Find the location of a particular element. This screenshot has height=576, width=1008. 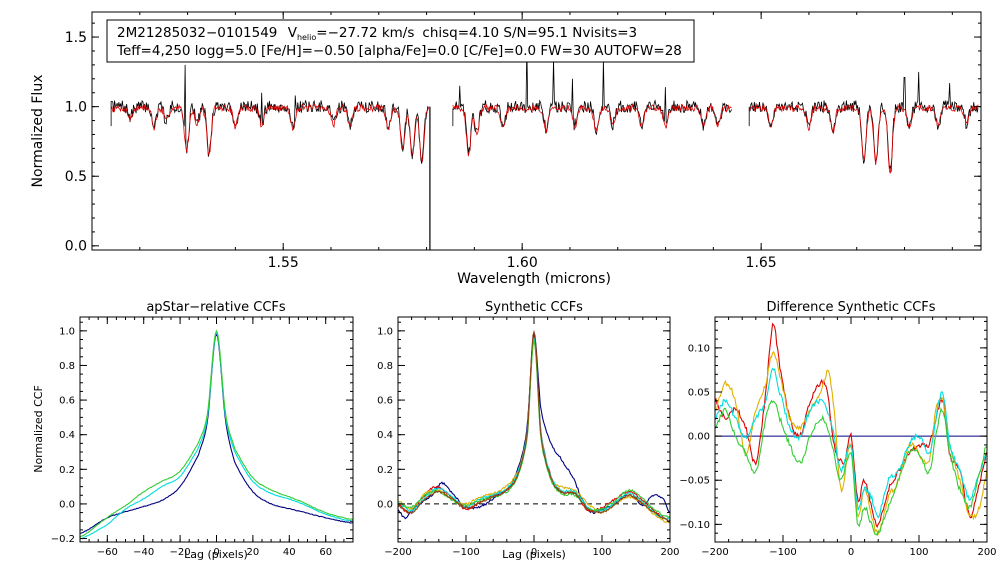

x-tick-label: −20 is located at coordinates (180, 552).